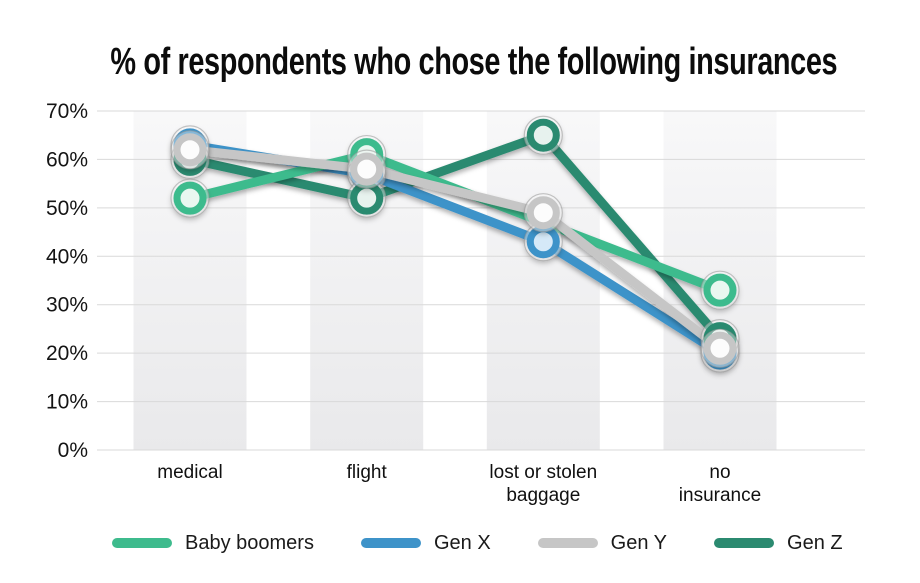 The image size is (920, 583). Describe the element at coordinates (67, 281) in the screenshot. I see `y-axis-labels: 0% 10% 20% 30% 40% 50% 60% 70%` at that location.